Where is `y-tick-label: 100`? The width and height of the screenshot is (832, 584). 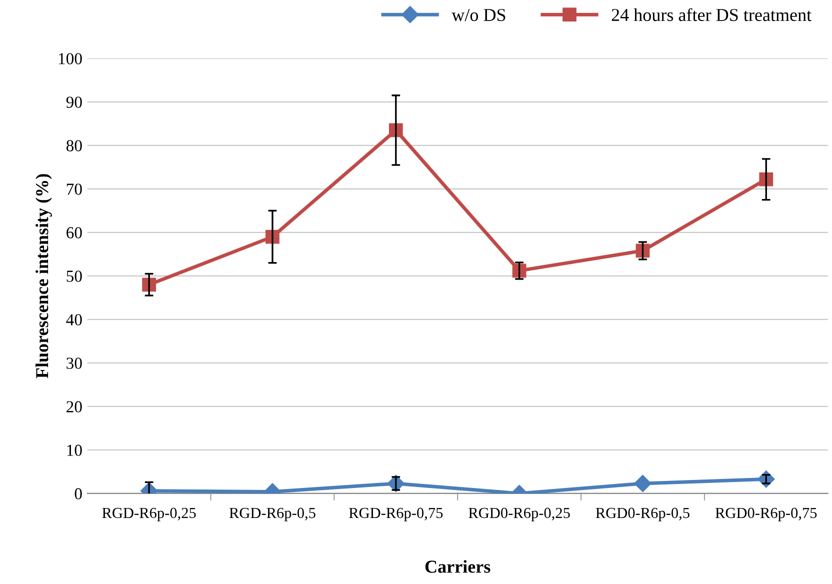 y-tick-label: 100 is located at coordinates (70, 58).